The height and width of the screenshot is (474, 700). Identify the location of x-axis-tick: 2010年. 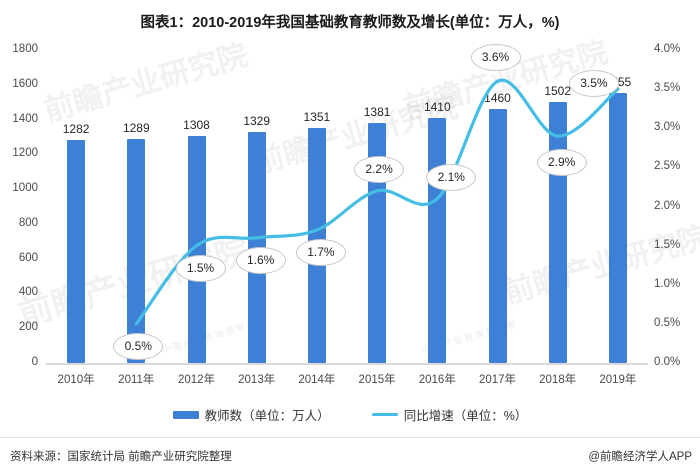
(76, 380).